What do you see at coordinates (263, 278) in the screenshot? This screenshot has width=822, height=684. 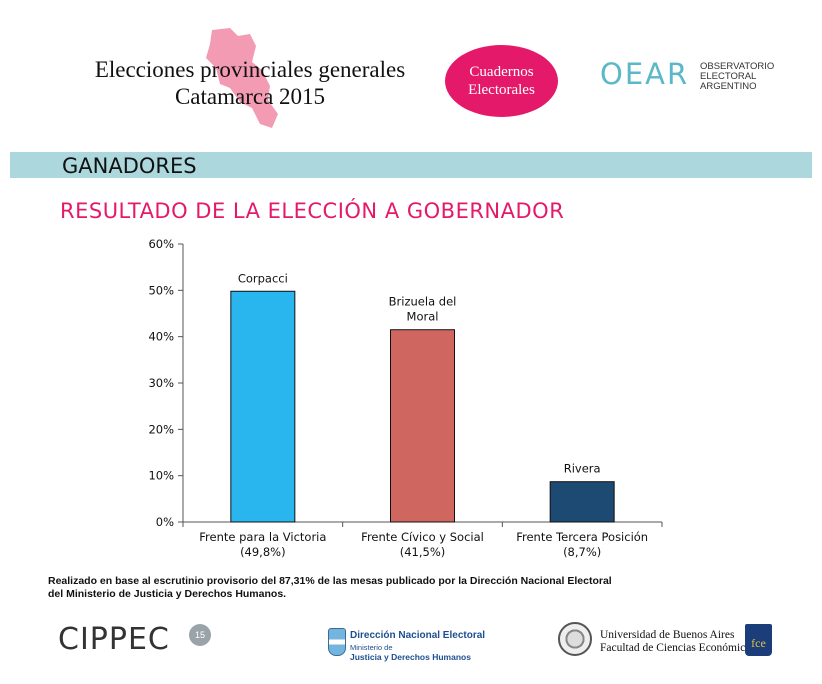 I see `bar-data-label: Corpacci` at bounding box center [263, 278].